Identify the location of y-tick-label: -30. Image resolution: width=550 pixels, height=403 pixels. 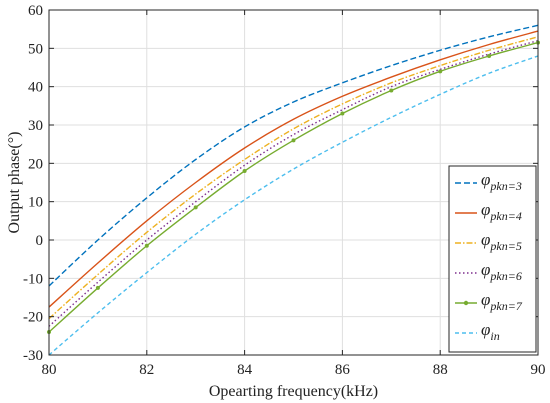
(33, 356).